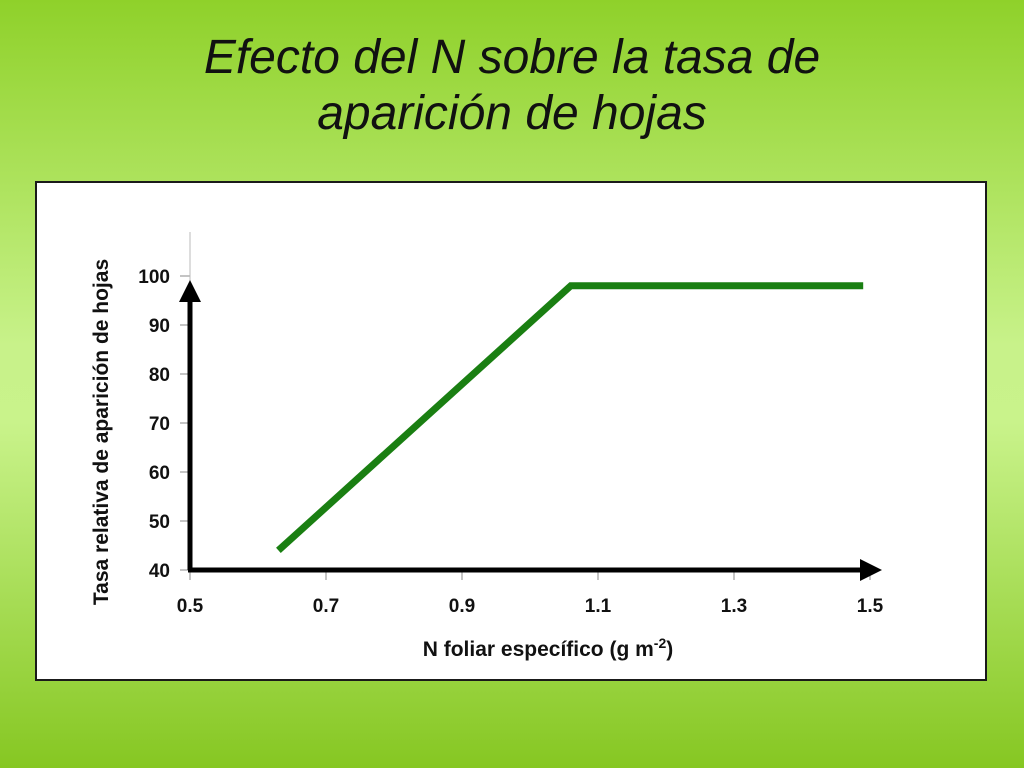 This screenshot has width=1024, height=768. I want to click on y-tick-labels: 40 50 60 70 80 90 100, so click(154, 424).